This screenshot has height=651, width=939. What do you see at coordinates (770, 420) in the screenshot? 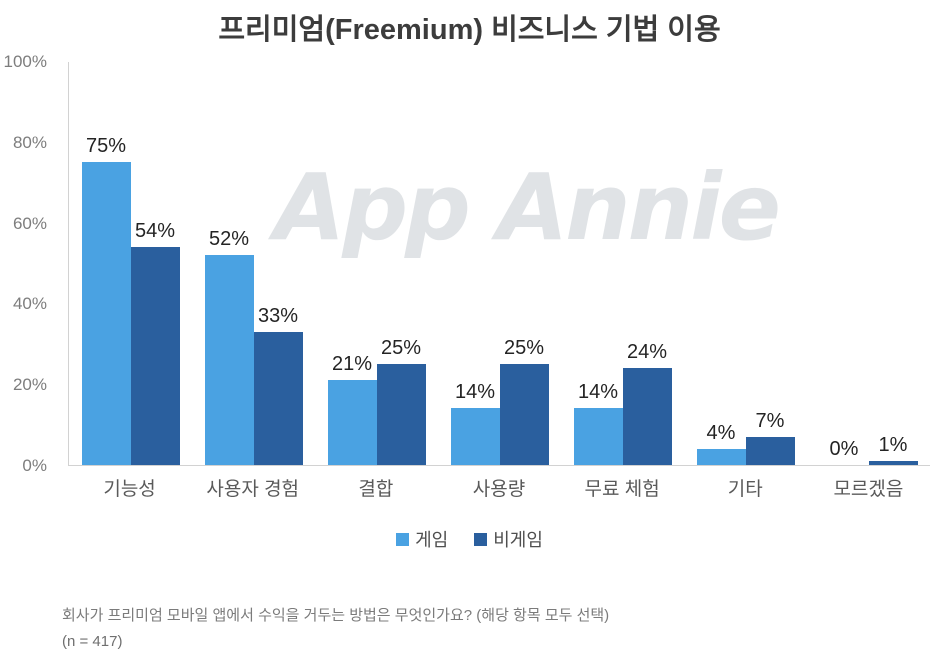
I see `bar-value-label: 7%` at bounding box center [770, 420].